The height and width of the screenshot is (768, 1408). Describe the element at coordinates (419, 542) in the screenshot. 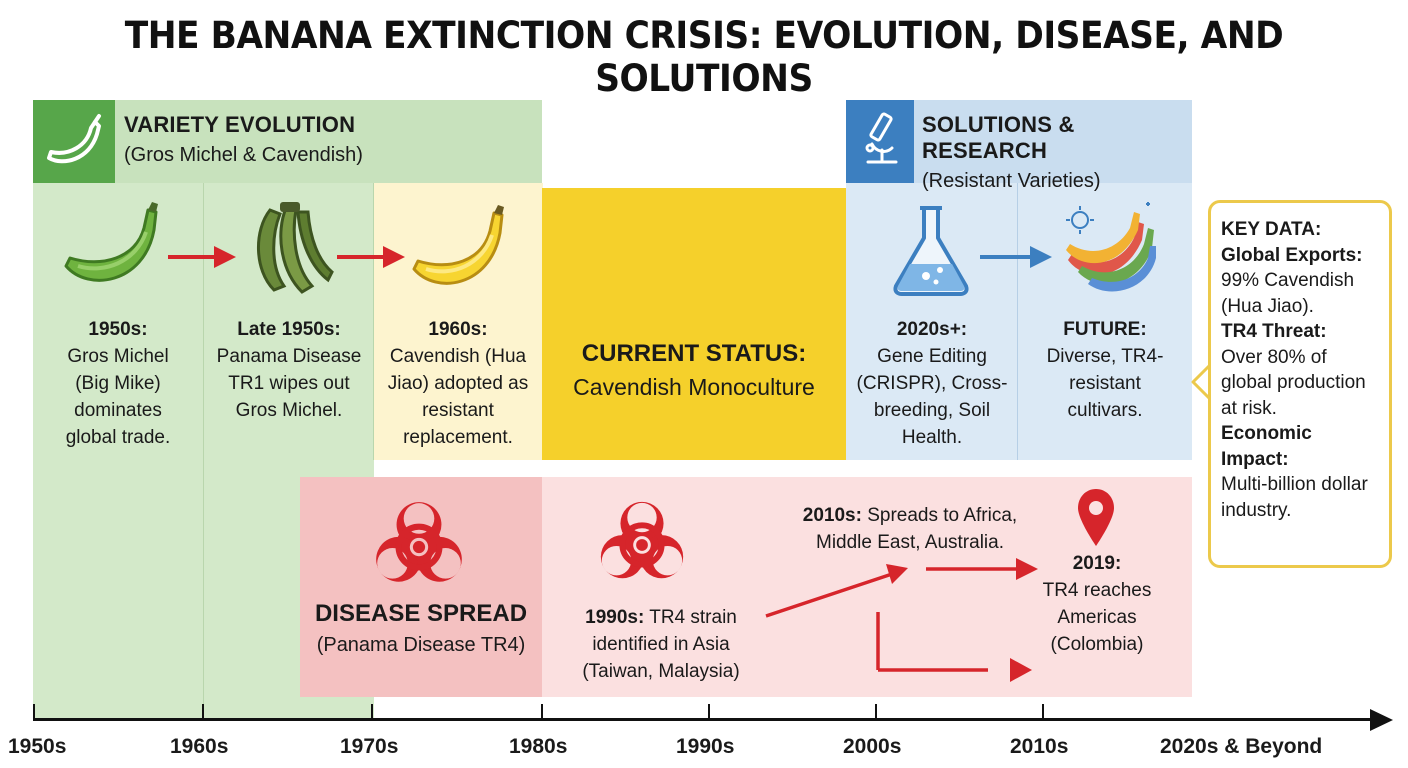

I see `biohazard-icon` at that location.